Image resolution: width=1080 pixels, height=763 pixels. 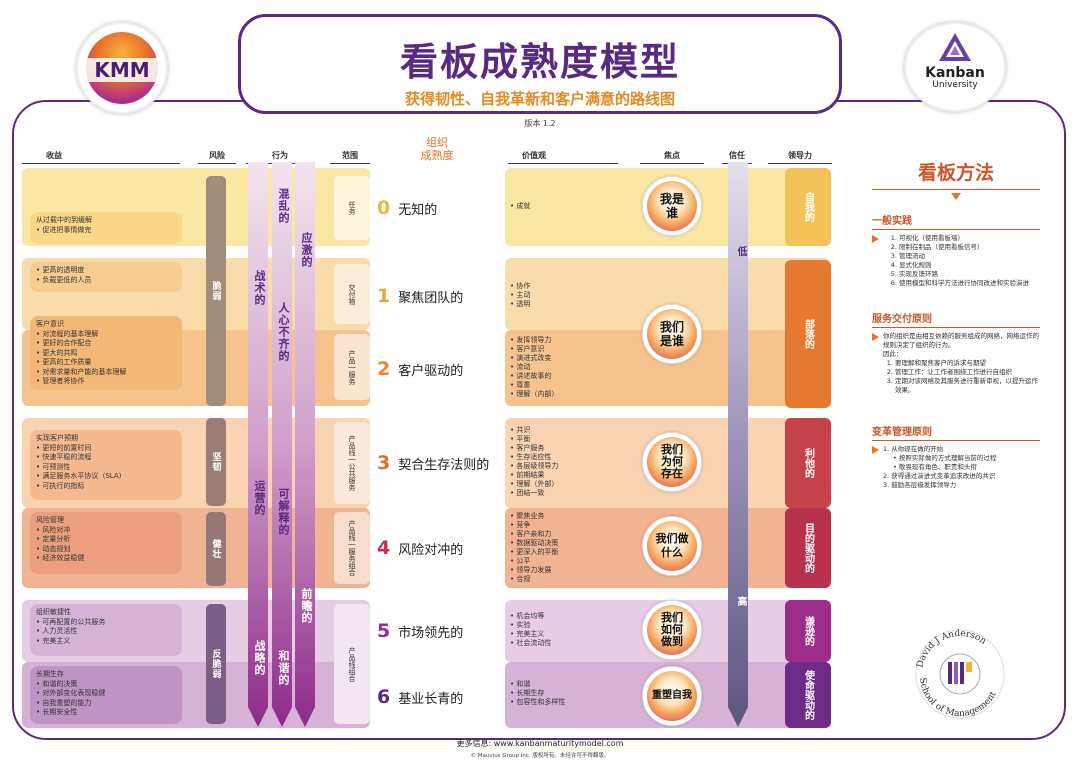 What do you see at coordinates (964, 283) in the screenshot?
I see `general-practice-item: 使用模型和科学方法进行协同改进和实验演进` at bounding box center [964, 283].